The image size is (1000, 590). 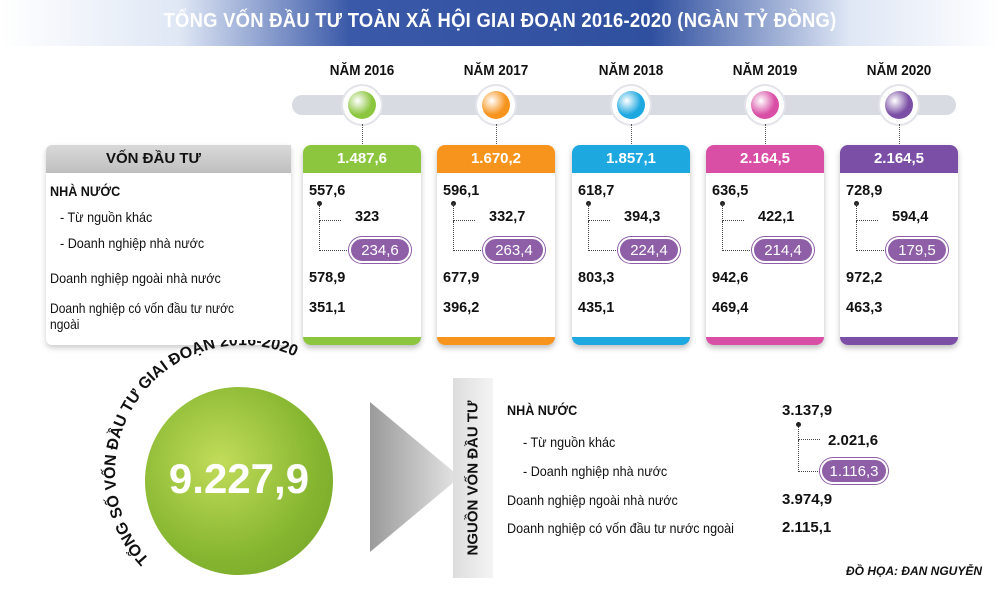 What do you see at coordinates (730, 308) in the screenshot?
I see `value-dn-fdi: 469,4` at bounding box center [730, 308].